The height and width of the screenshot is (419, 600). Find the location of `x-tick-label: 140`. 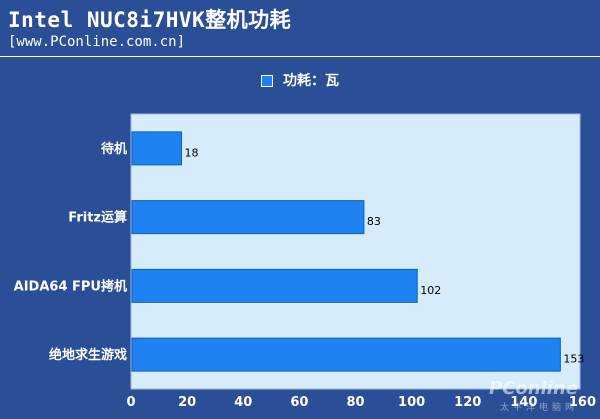

x-tick-label: 140 is located at coordinates (523, 402).